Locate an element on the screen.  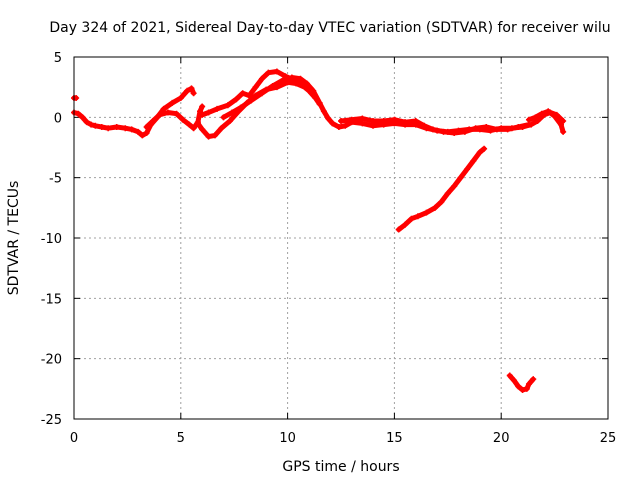
y-tick-label: -15 is located at coordinates (51, 299).